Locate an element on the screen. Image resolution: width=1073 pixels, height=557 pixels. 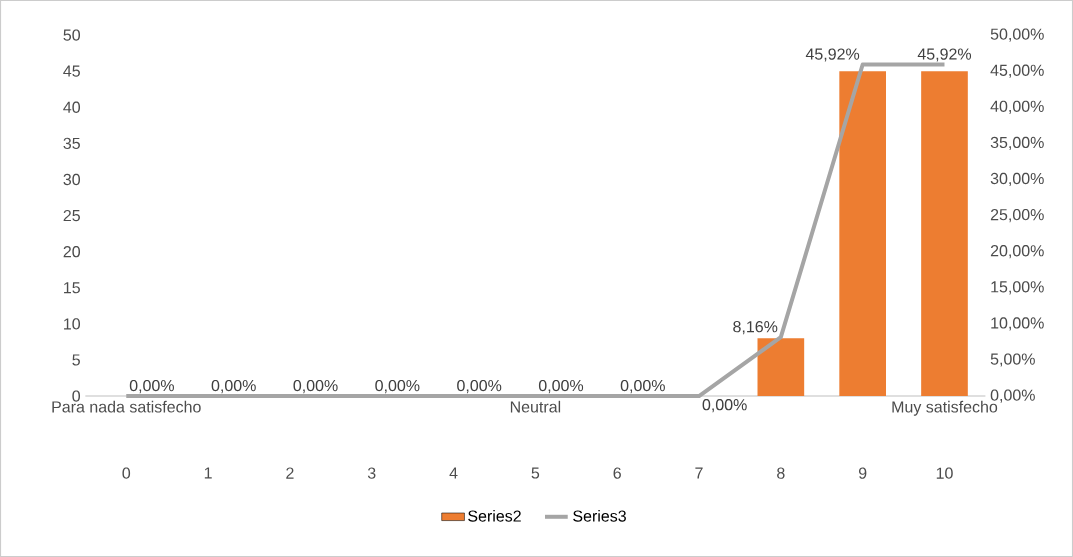
y-tick-label: 0 is located at coordinates (76, 396).